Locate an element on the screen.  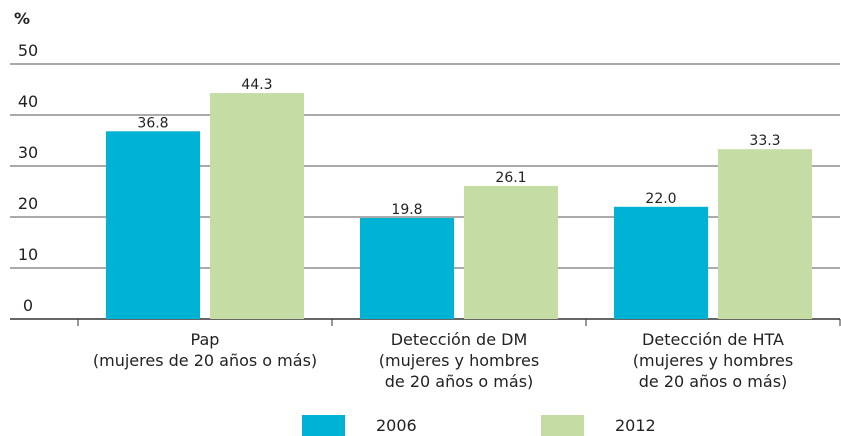
y-tick-label: 50 is located at coordinates (28, 50).